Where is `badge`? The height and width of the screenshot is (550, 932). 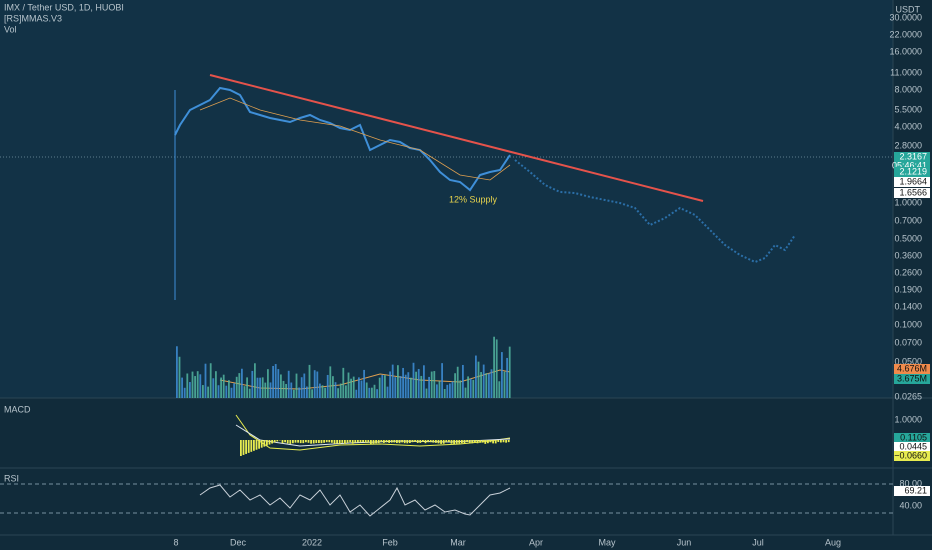
badge is located at coordinates (912, 438).